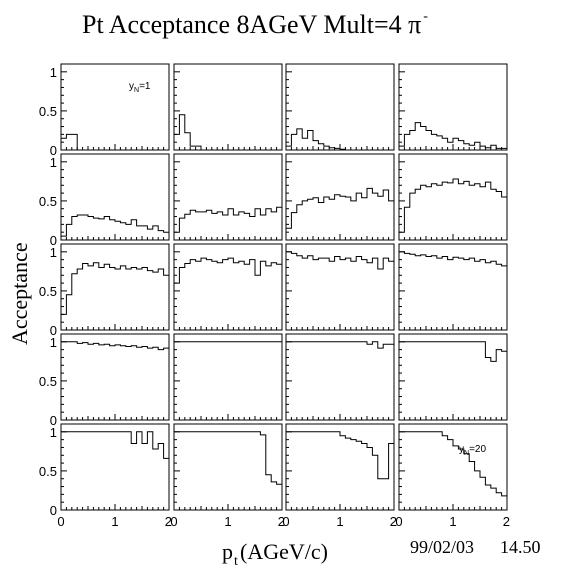  What do you see at coordinates (251, 24) in the screenshot?
I see `title-main: Pt Acceptance 8AGeV Mult=4 π` at bounding box center [251, 24].